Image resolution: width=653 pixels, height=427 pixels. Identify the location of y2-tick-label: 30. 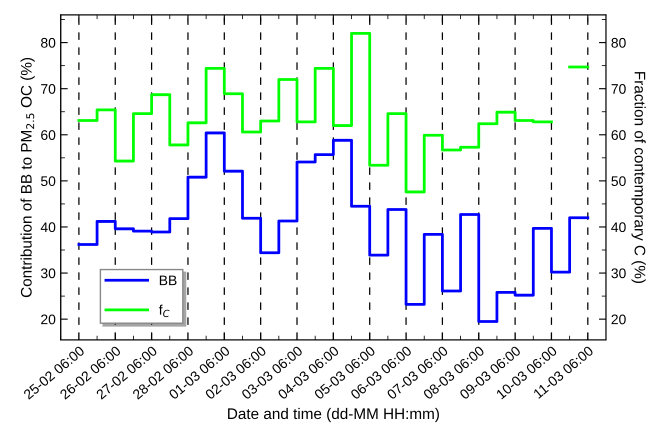
(618, 273).